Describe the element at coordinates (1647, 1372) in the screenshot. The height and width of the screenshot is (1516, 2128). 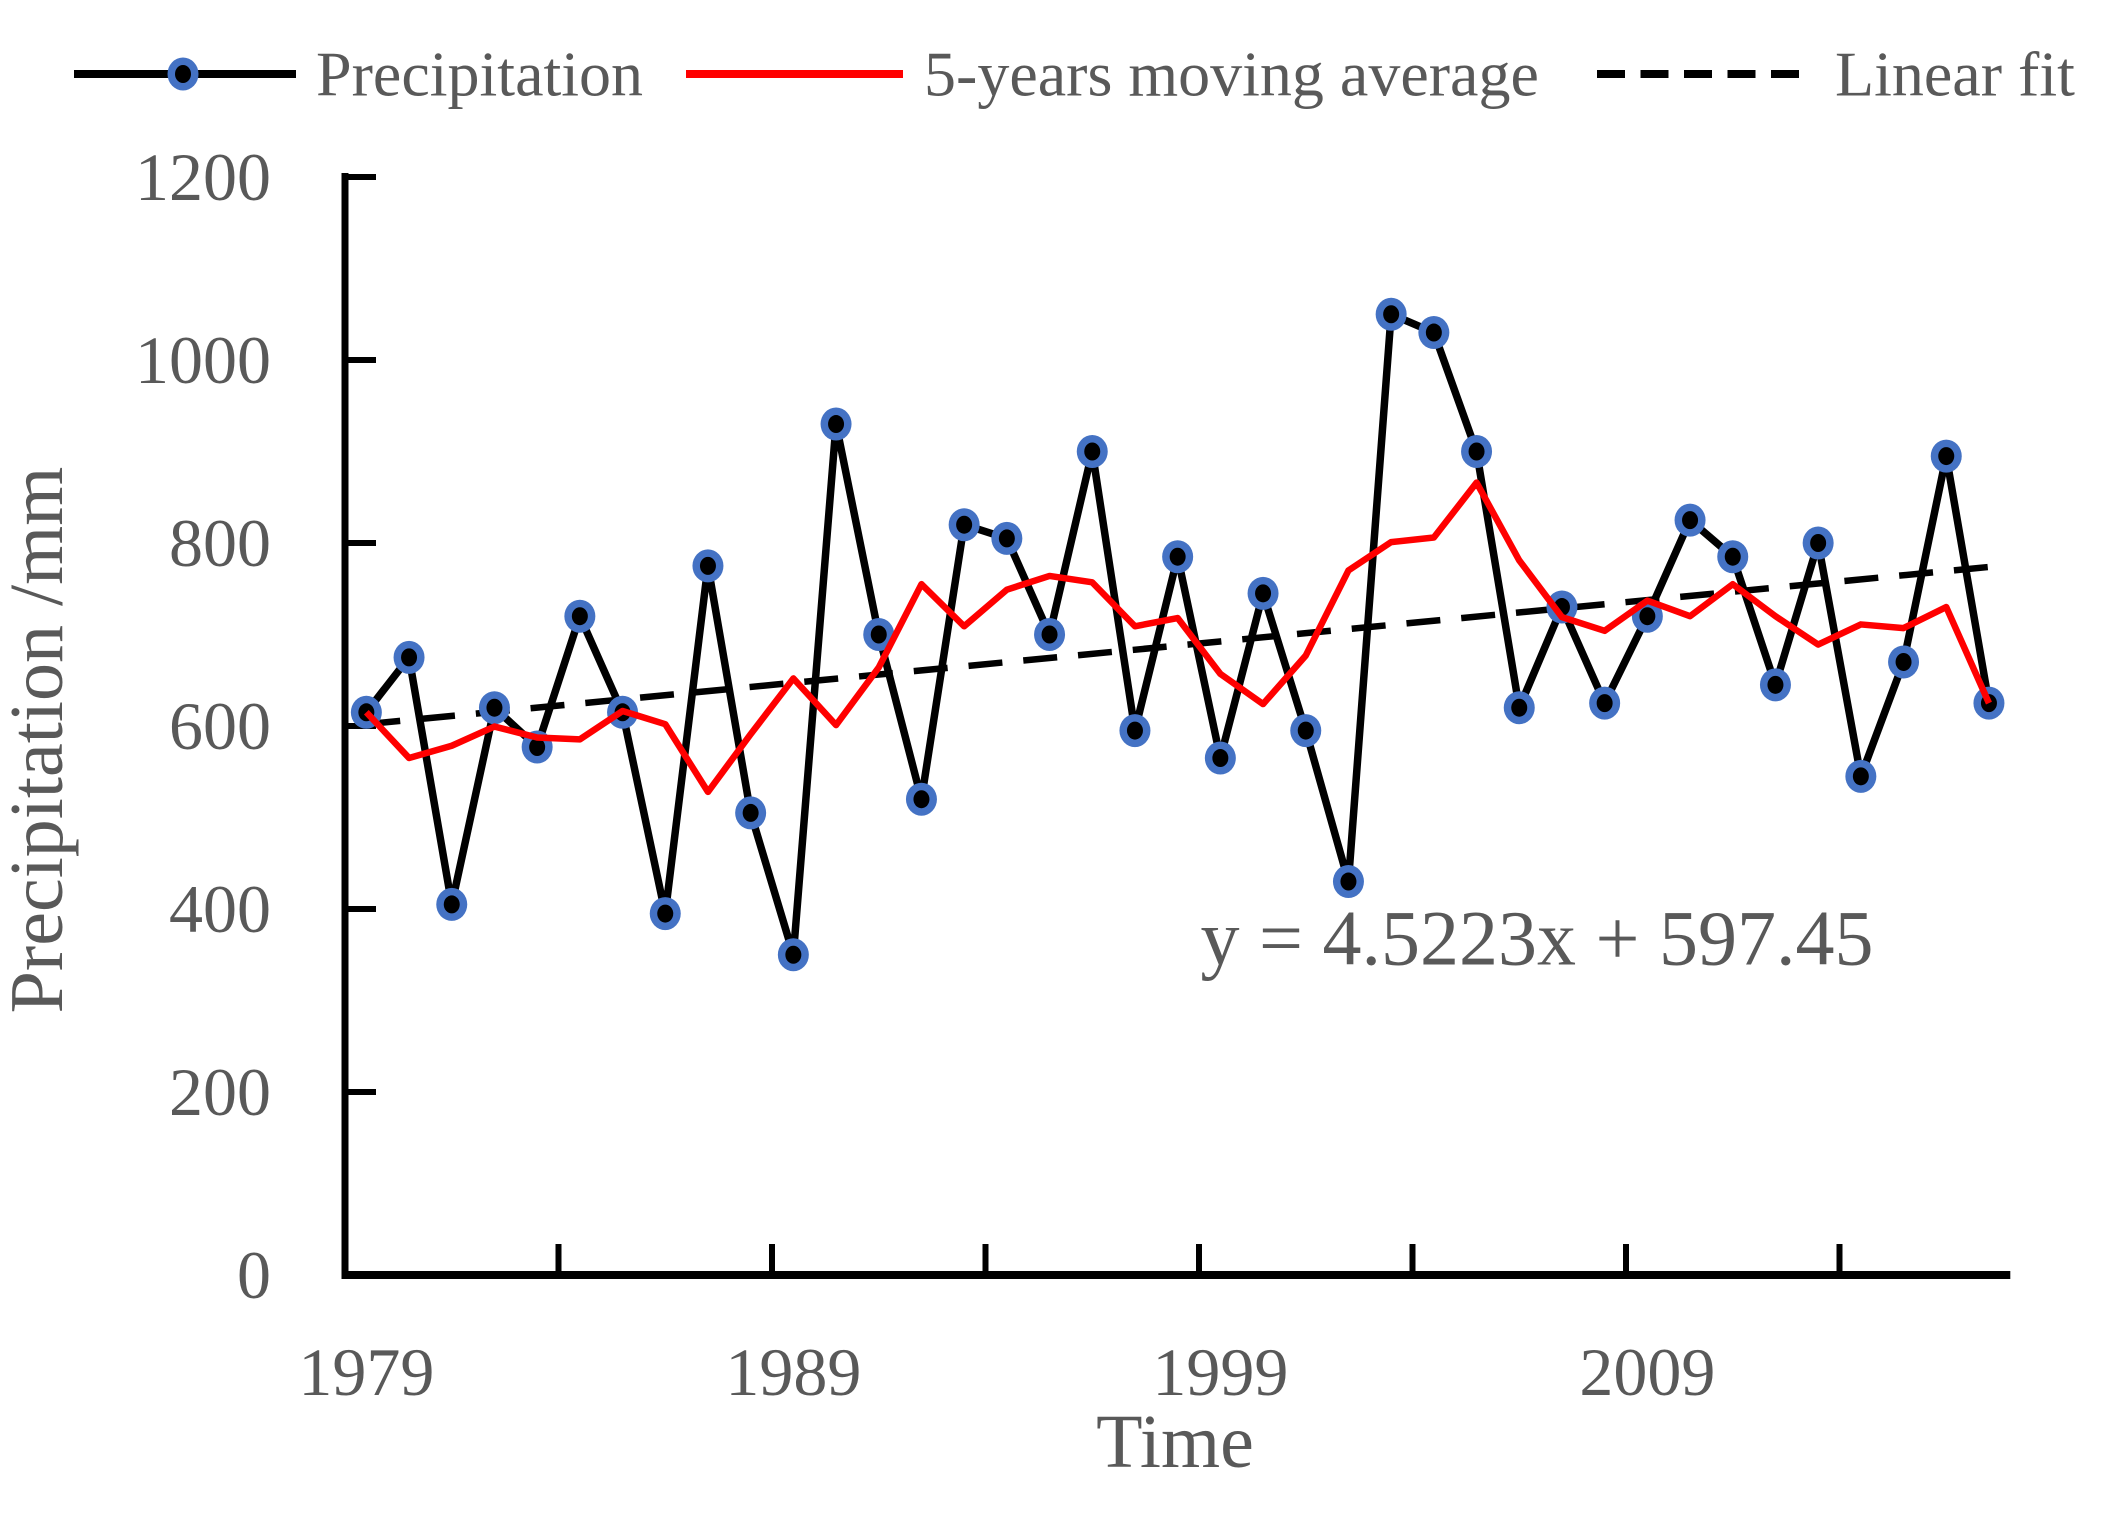
I see `x-tick-label: 2009` at that location.